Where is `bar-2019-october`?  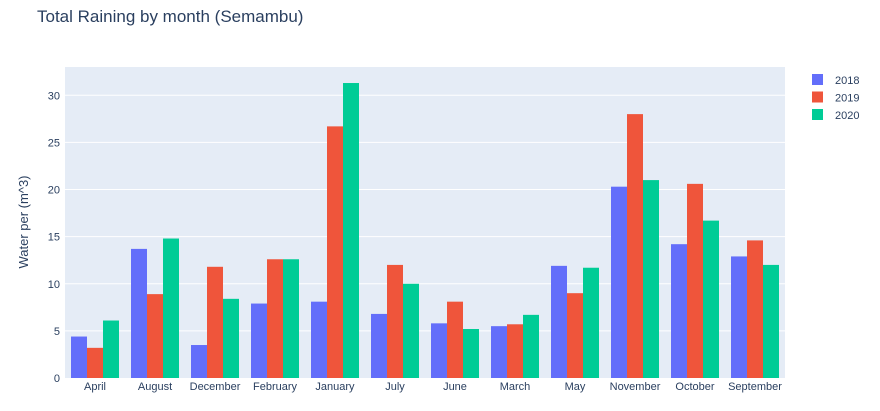 bar-2019-october is located at coordinates (695, 280).